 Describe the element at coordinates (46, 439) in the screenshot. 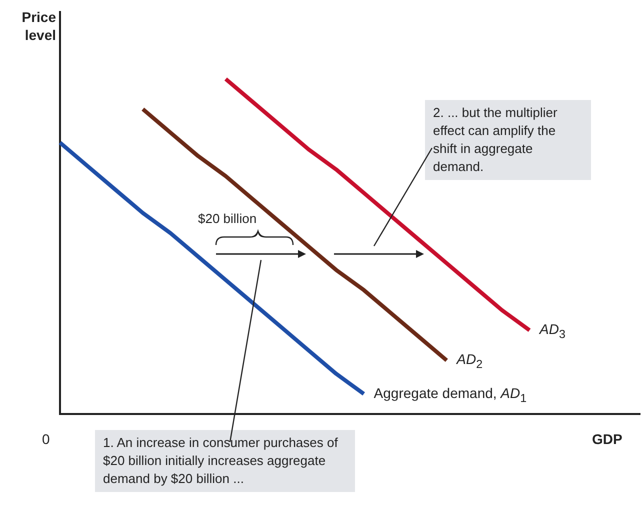

I see `text: 0` at that location.